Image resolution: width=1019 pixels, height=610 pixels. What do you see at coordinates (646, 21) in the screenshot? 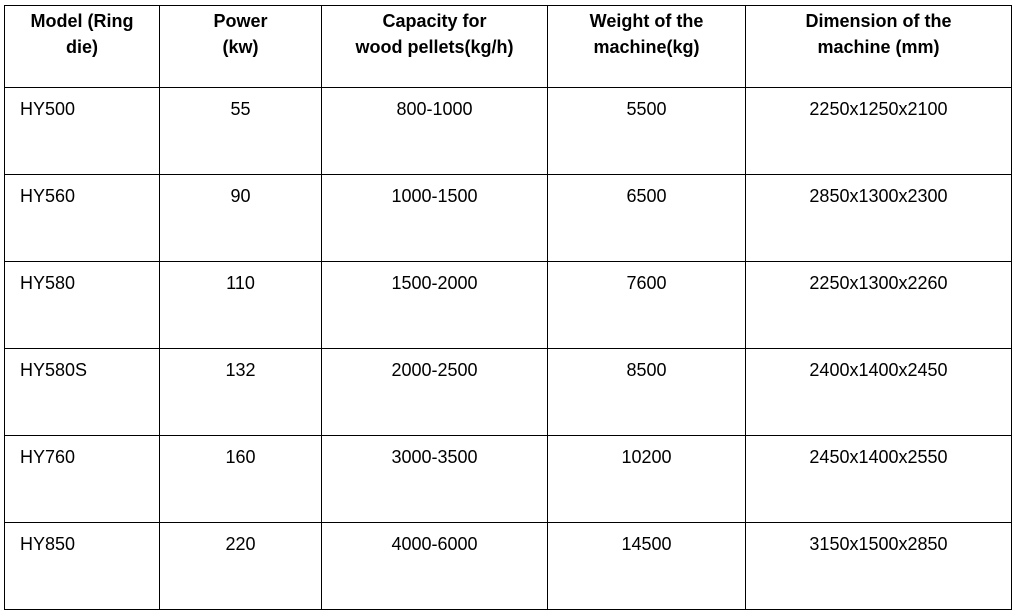
I see `header-weight-line-1: Weight of the` at bounding box center [646, 21].